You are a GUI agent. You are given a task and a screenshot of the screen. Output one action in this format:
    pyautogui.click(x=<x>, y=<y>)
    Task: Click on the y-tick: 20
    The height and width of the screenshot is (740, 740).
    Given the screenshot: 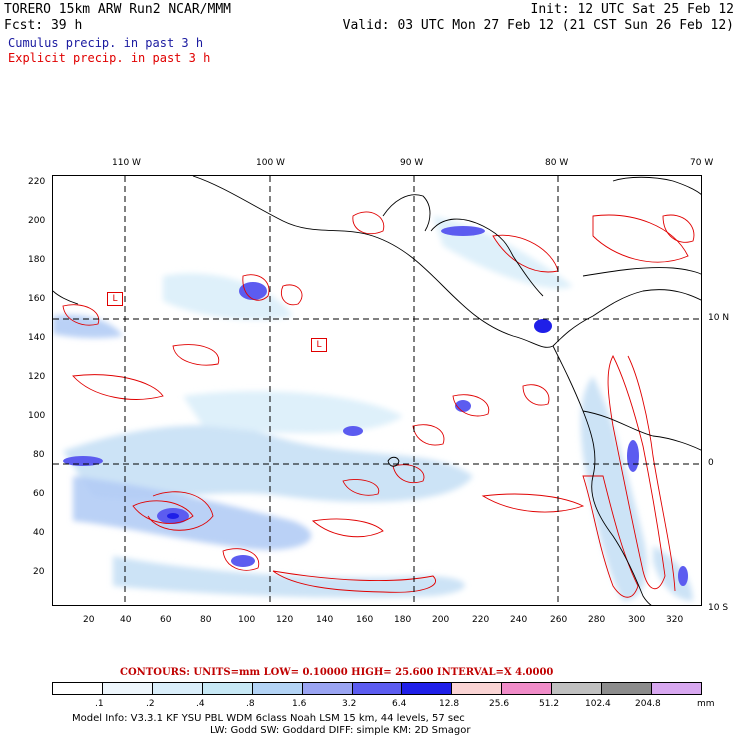 What is the action you would take?
    pyautogui.click(x=39, y=572)
    